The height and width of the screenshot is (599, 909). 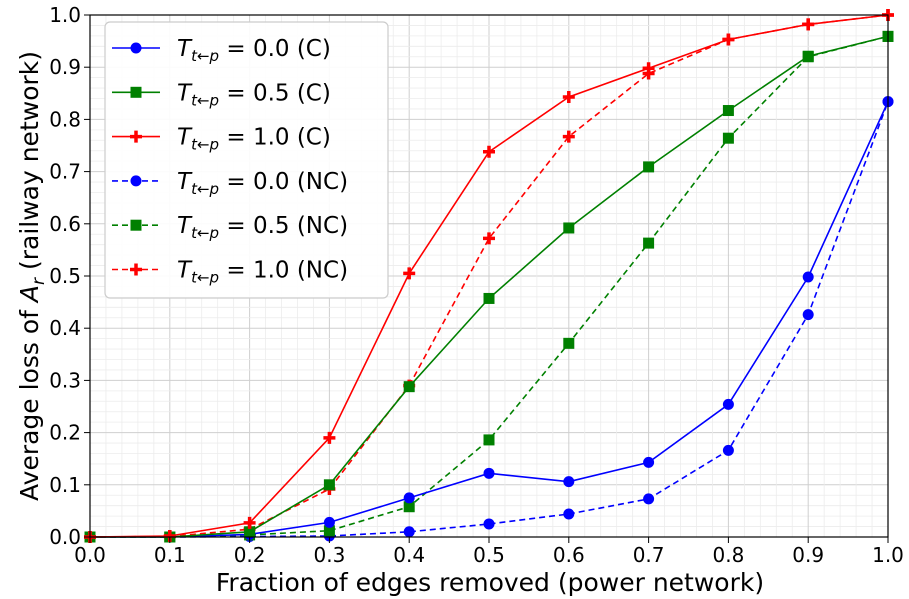 What do you see at coordinates (409, 555) in the screenshot?
I see `x-tick-label: 0.4` at bounding box center [409, 555].